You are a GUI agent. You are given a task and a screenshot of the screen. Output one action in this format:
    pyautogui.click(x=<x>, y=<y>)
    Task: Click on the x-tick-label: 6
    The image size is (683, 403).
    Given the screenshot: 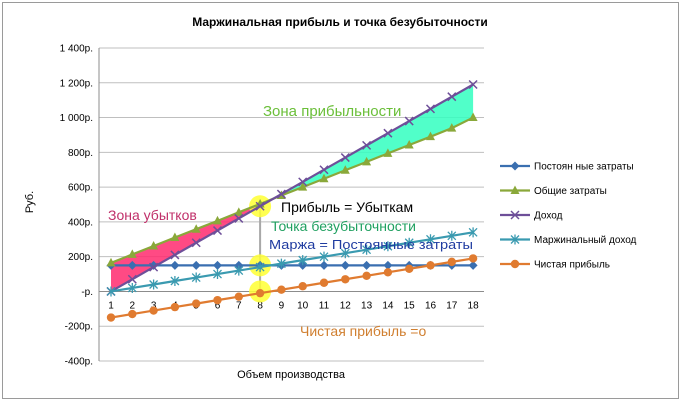 What is the action you would take?
    pyautogui.click(x=218, y=305)
    